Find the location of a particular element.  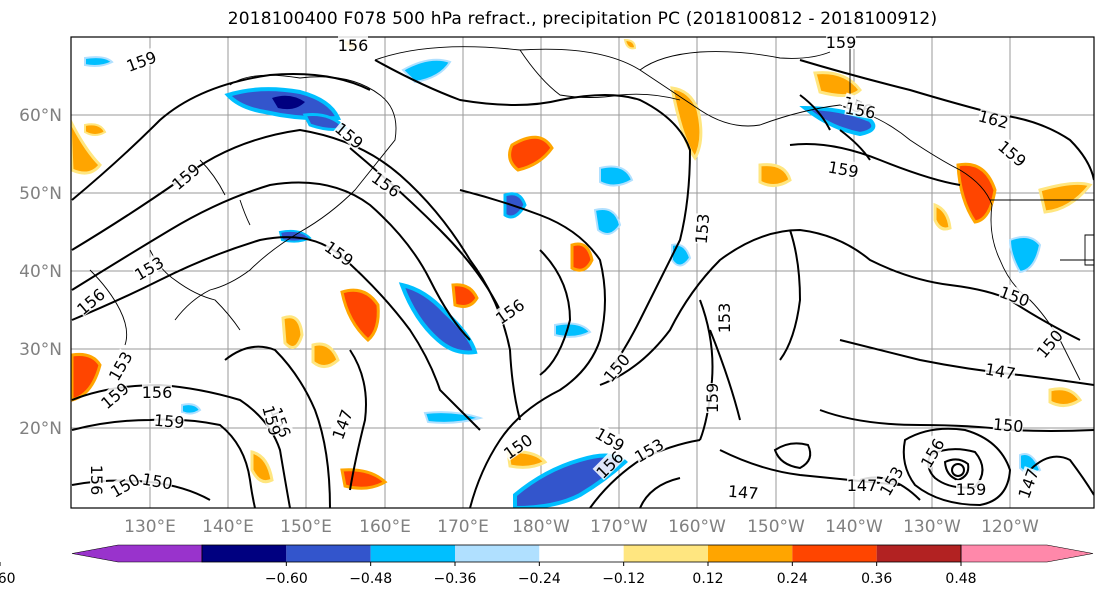

longitude-label: 150°W is located at coordinates (776, 527).